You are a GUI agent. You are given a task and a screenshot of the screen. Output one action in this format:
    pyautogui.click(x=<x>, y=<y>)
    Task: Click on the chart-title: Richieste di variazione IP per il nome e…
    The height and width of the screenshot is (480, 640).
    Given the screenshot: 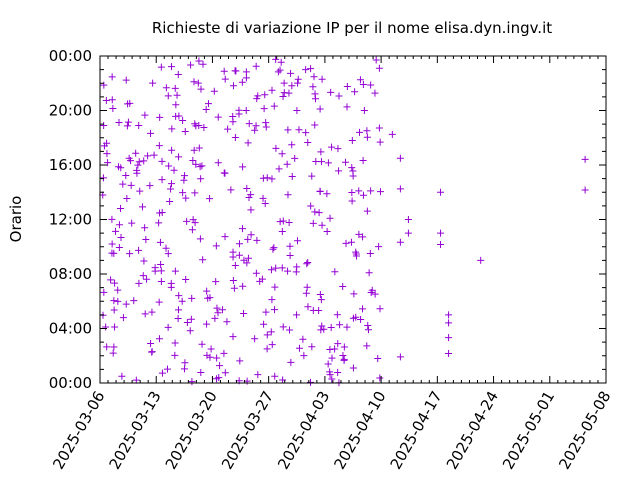 What is the action you would take?
    pyautogui.click(x=352, y=28)
    